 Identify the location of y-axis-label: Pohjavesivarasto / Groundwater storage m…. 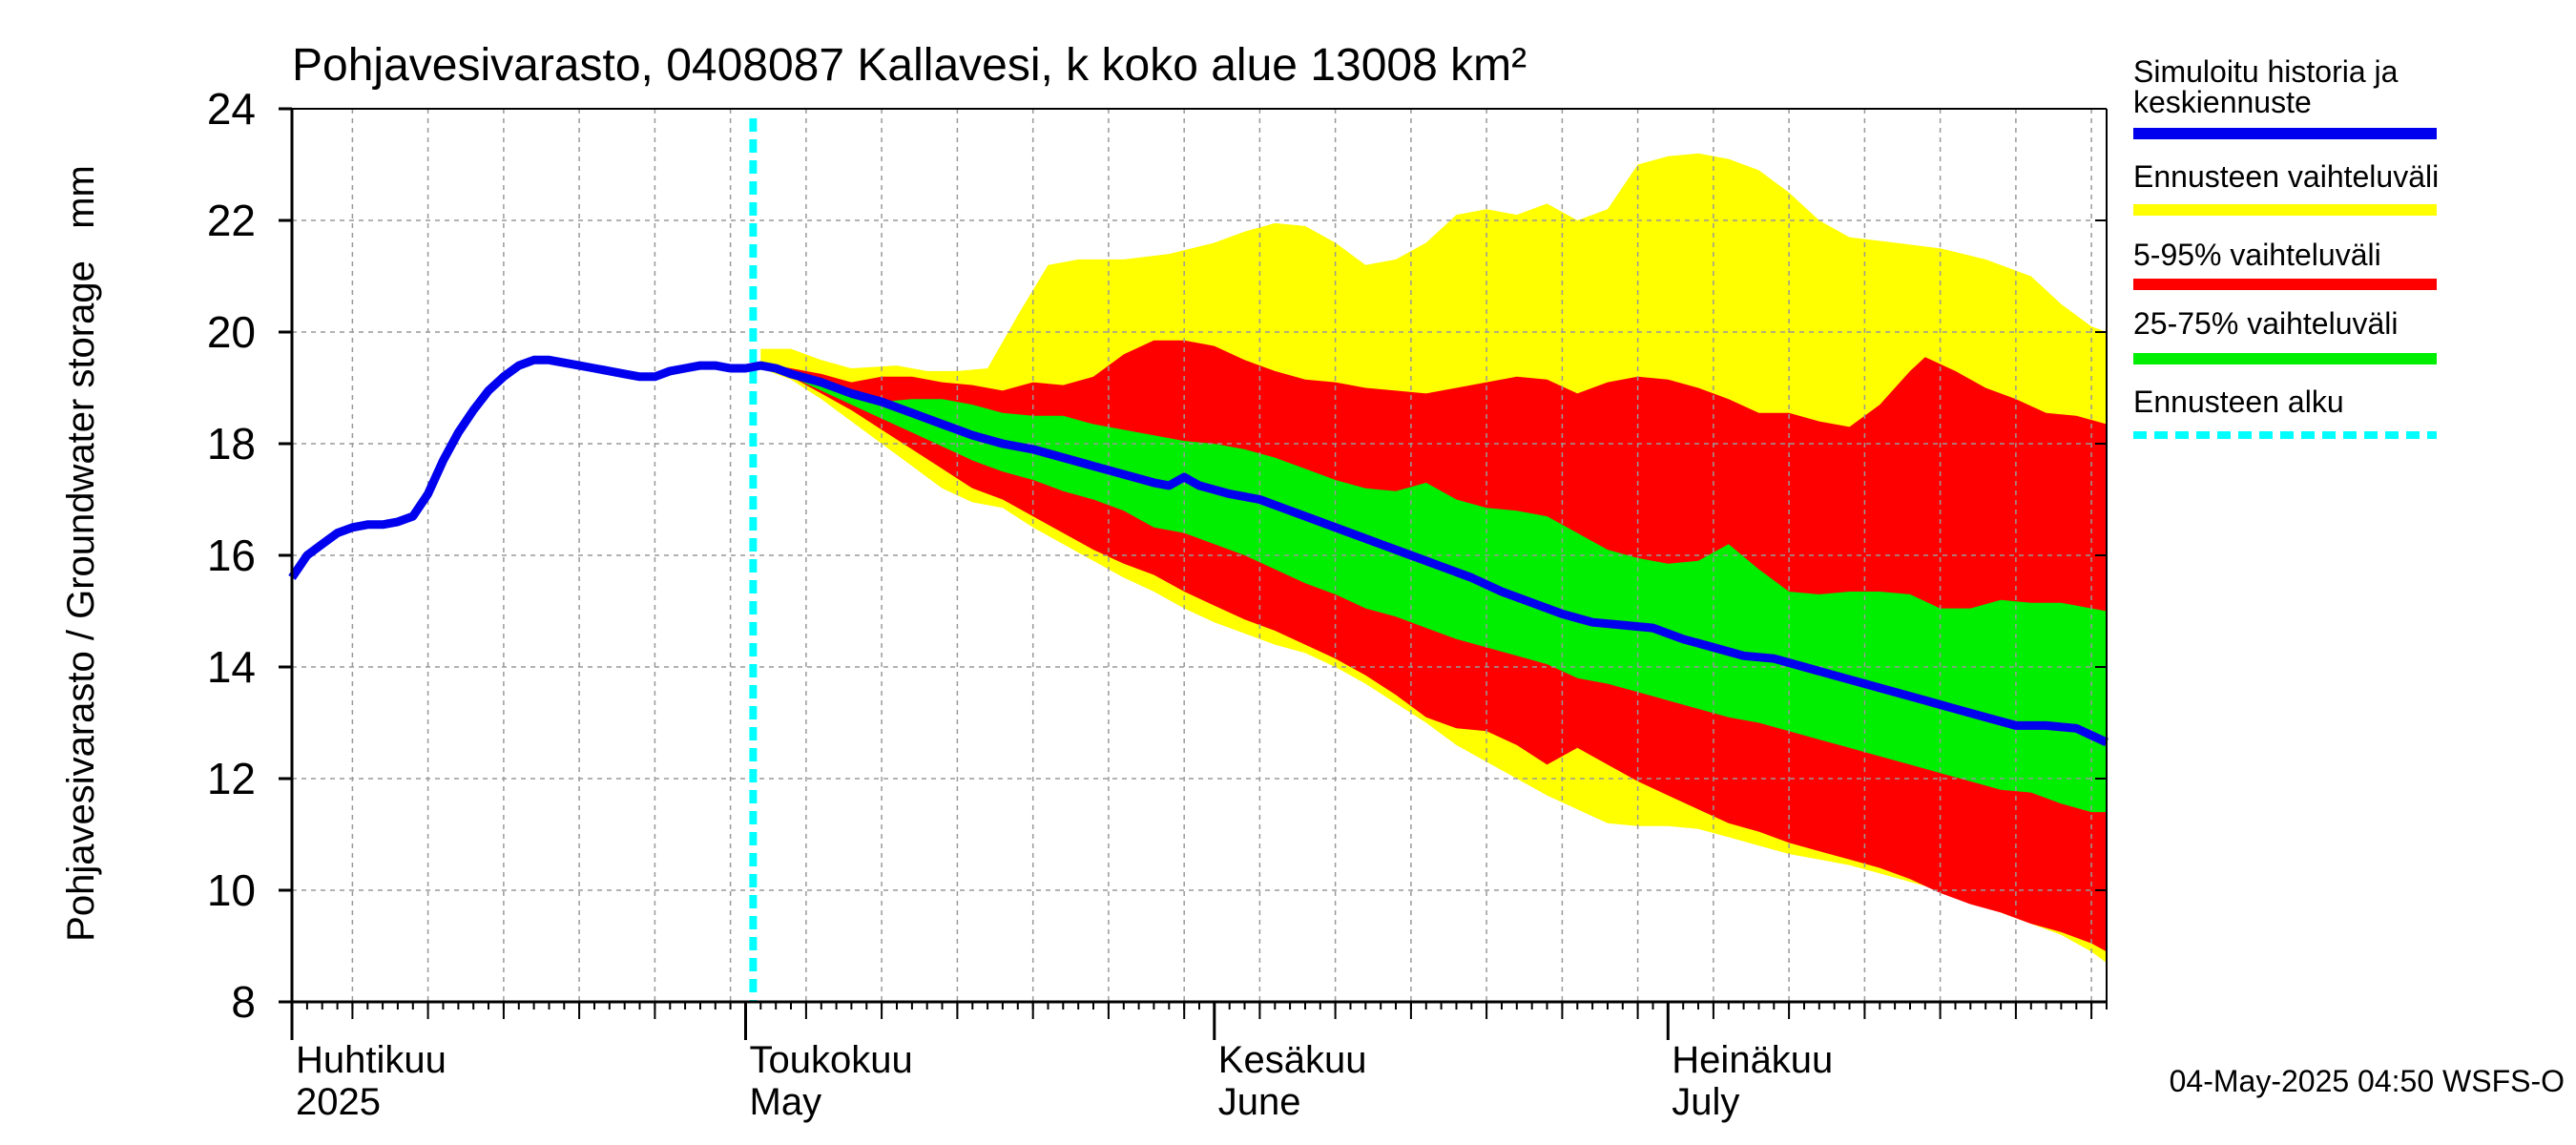
(81, 553).